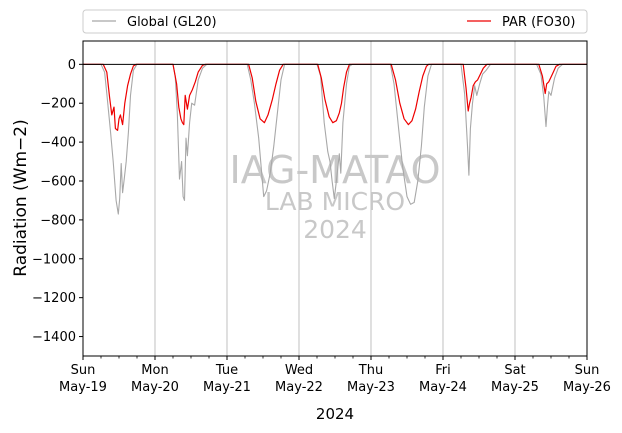 The width and height of the screenshot is (622, 433). Describe the element at coordinates (443, 387) in the screenshot. I see `x-tick-date: May-24` at that location.